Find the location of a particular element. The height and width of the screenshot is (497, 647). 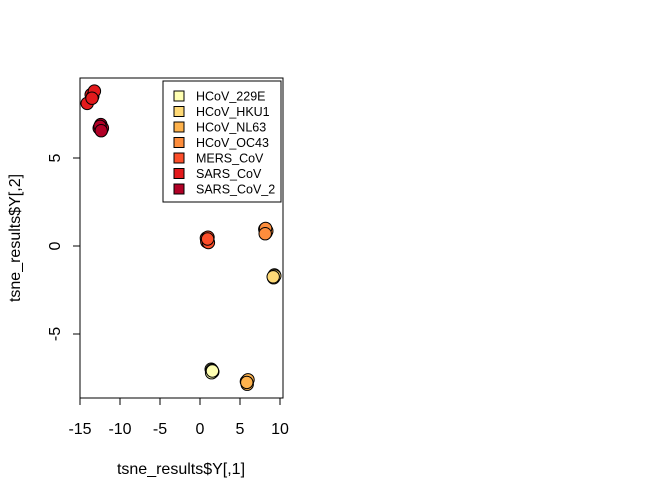

y-tick-label: -5 is located at coordinates (55, 334).